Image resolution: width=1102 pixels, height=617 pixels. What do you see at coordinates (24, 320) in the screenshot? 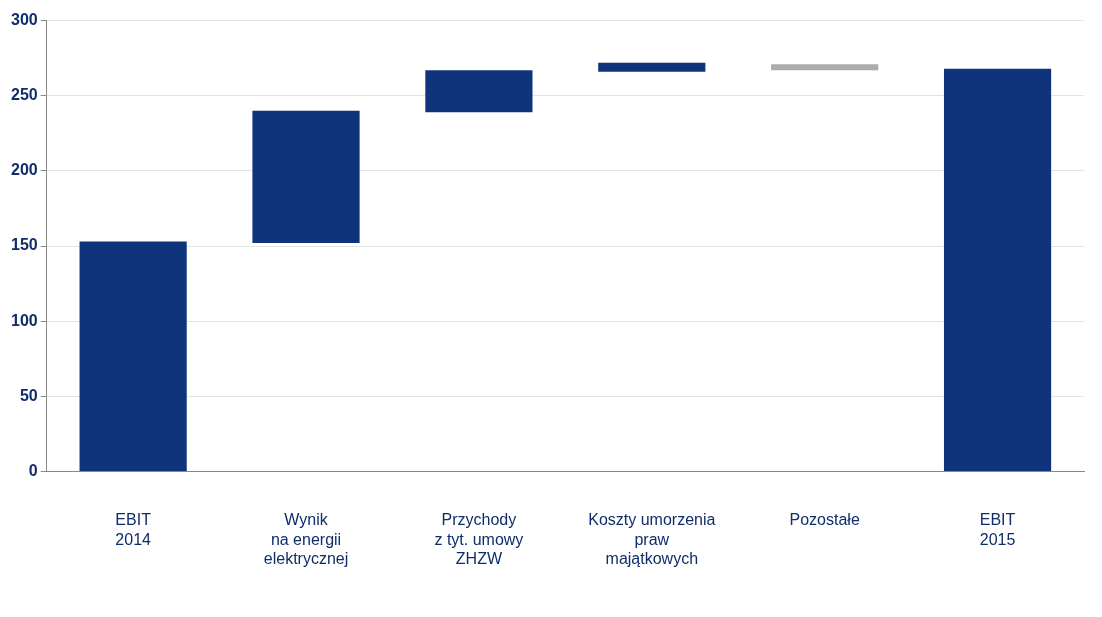
I see `y-tick-label: 100` at bounding box center [24, 320].